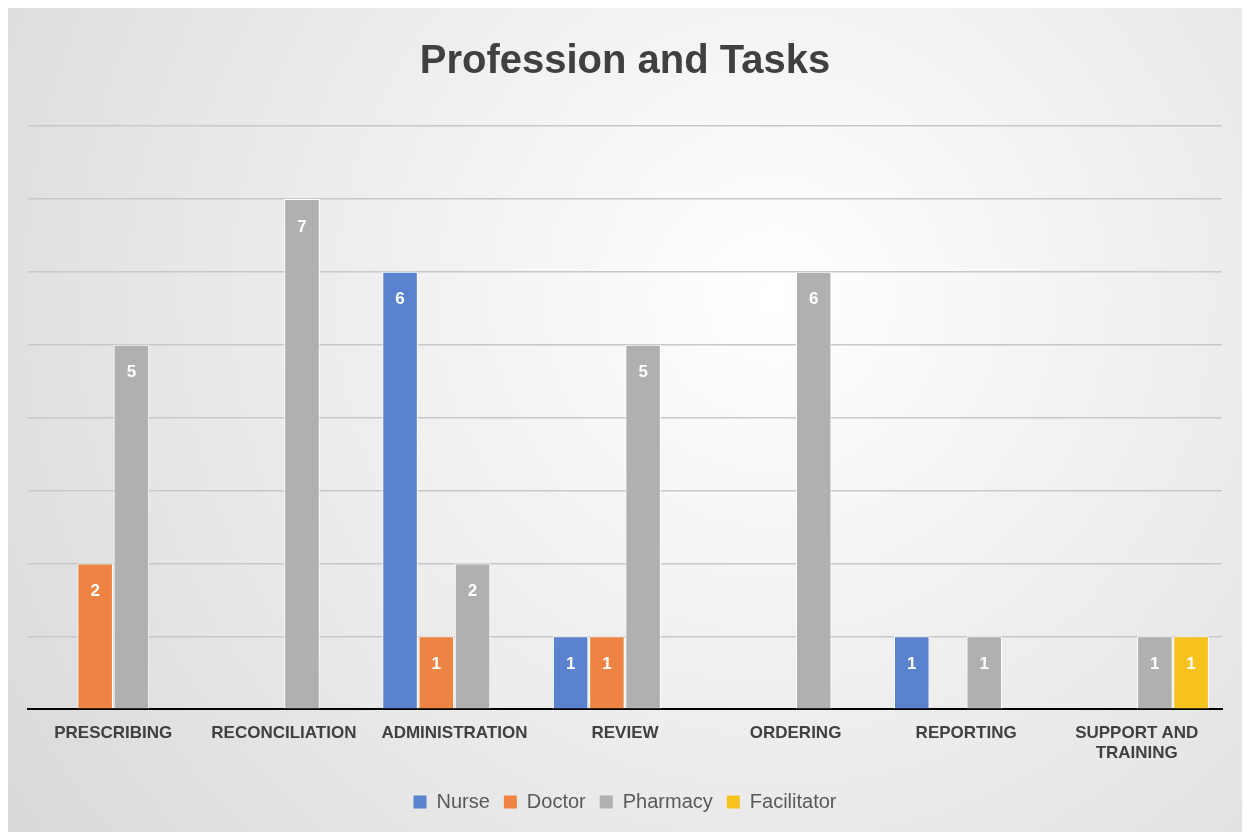  Describe the element at coordinates (667, 800) in the screenshot. I see `legend-label: Pharmacy` at that location.